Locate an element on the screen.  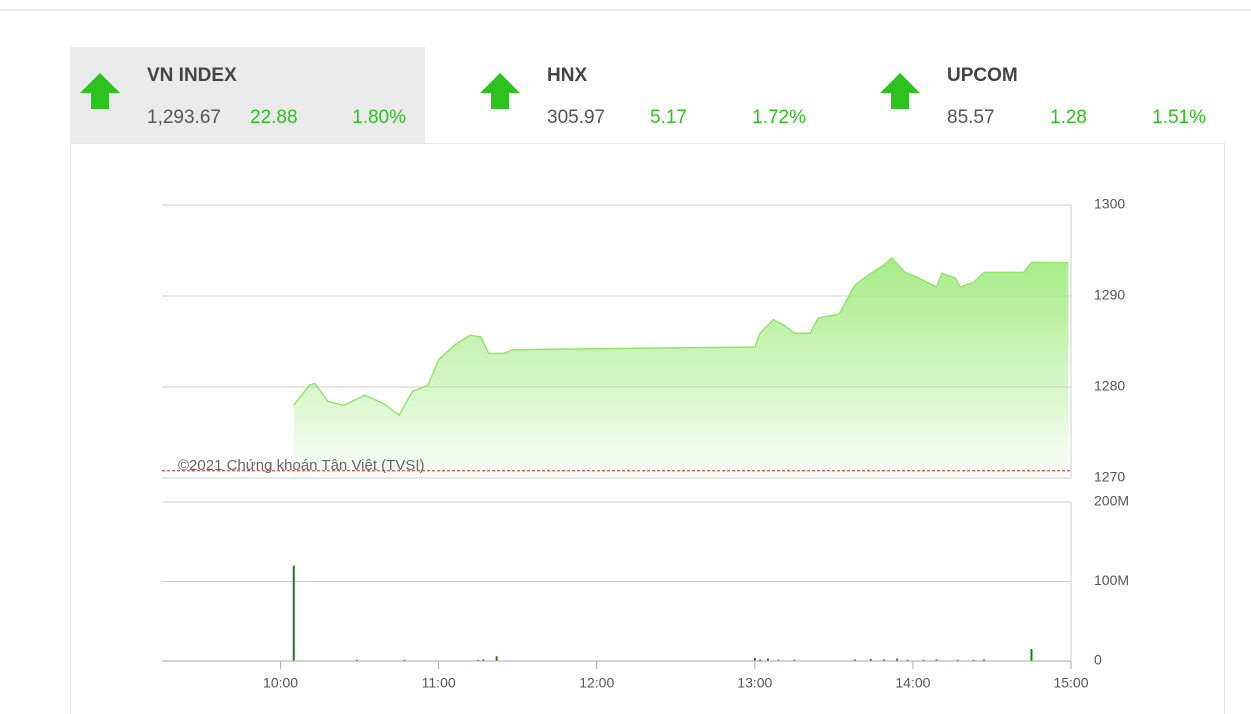
index-change: 22.88 is located at coordinates (274, 117).